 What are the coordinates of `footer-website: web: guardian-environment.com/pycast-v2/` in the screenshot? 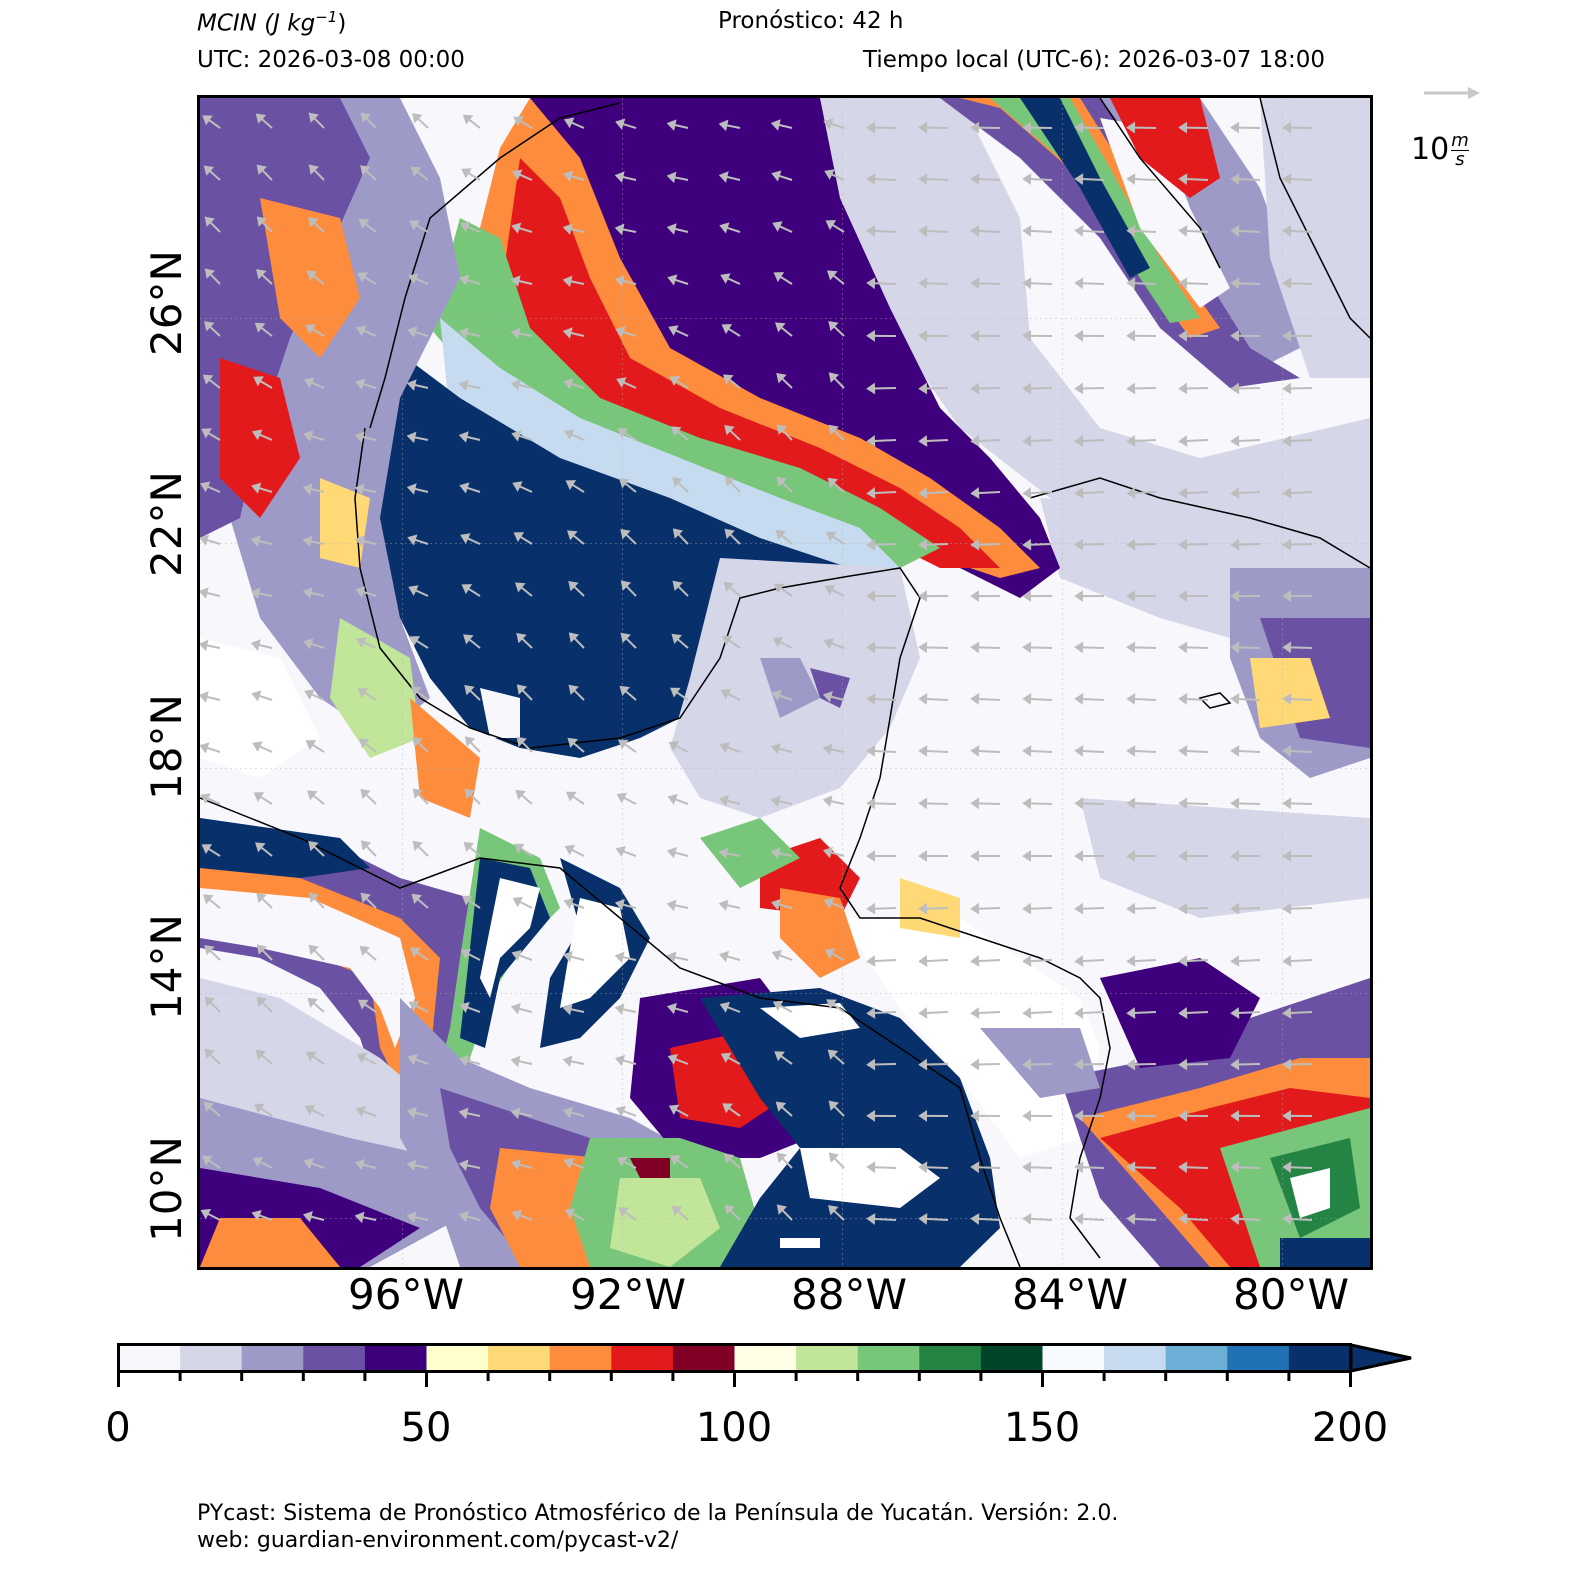 It's located at (438, 1540).